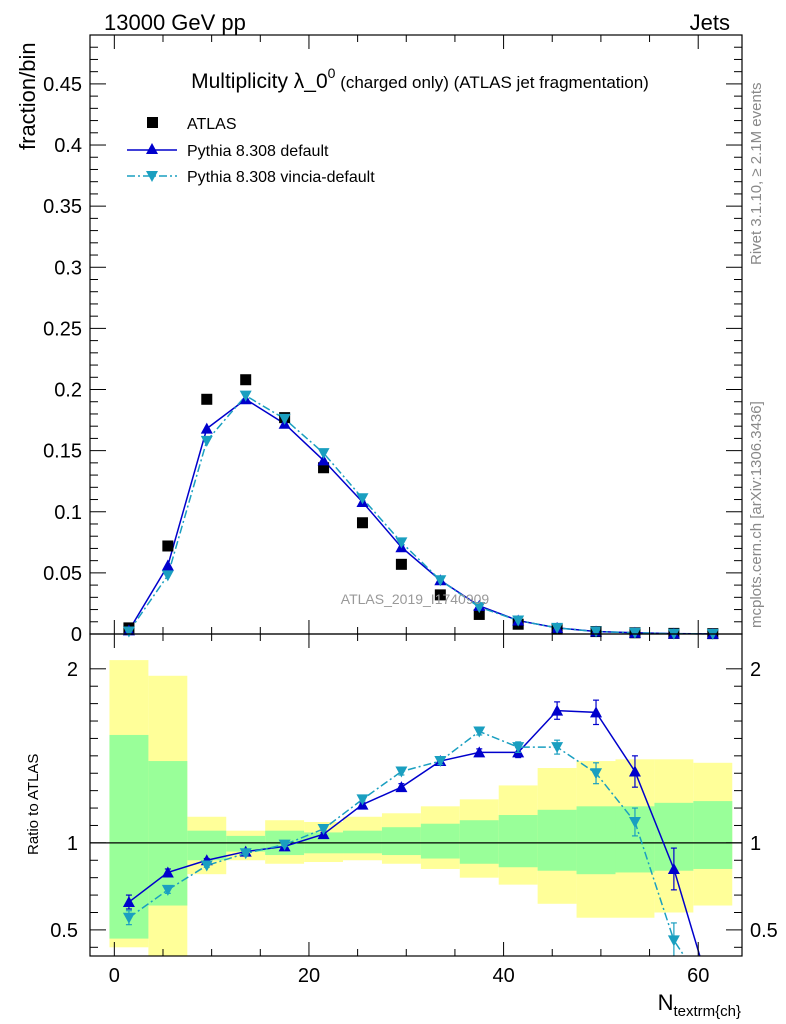 The image size is (786, 1024). What do you see at coordinates (212, 124) in the screenshot?
I see `legend-label-atlas: ATLAS` at bounding box center [212, 124].